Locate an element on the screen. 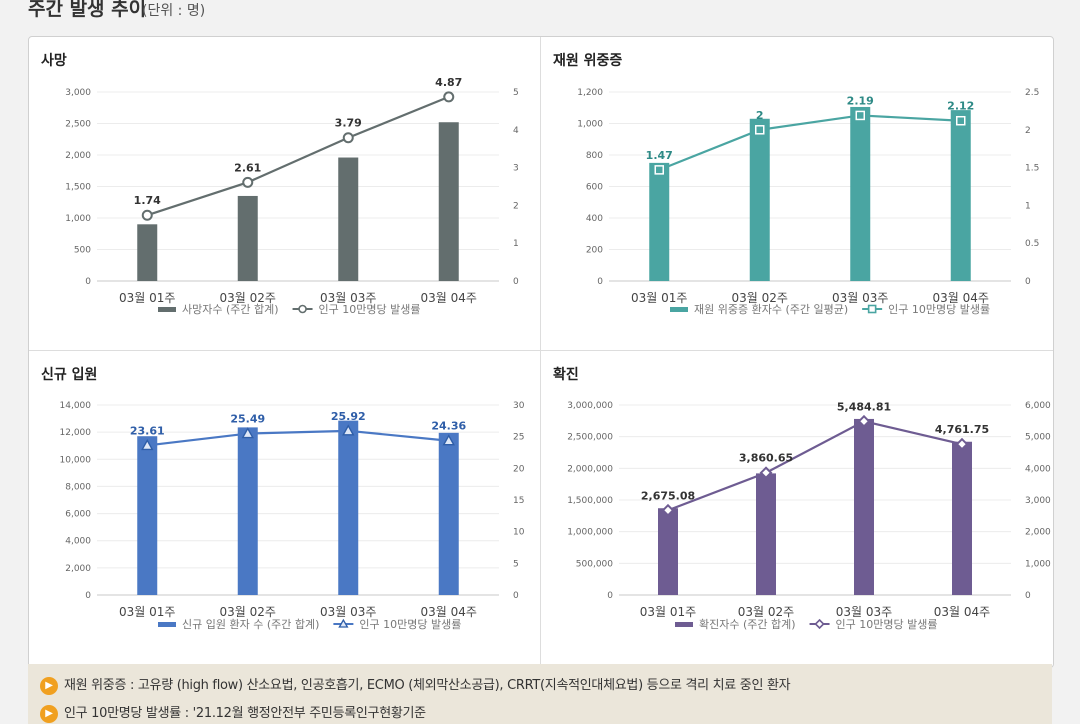  y-tick-left: 1,000,000 is located at coordinates (590, 533).